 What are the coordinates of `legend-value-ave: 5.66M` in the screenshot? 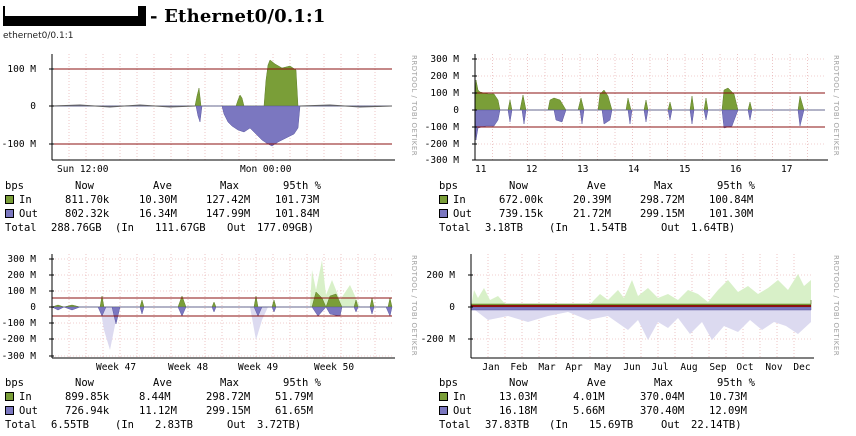 It's located at (589, 411).